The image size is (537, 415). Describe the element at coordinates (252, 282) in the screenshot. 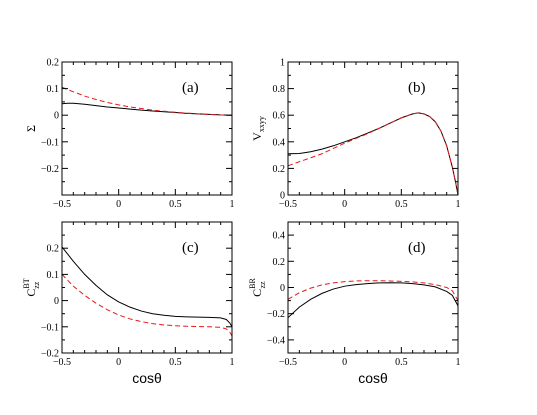

I see `y-axis-label-superscript: BR` at that location.